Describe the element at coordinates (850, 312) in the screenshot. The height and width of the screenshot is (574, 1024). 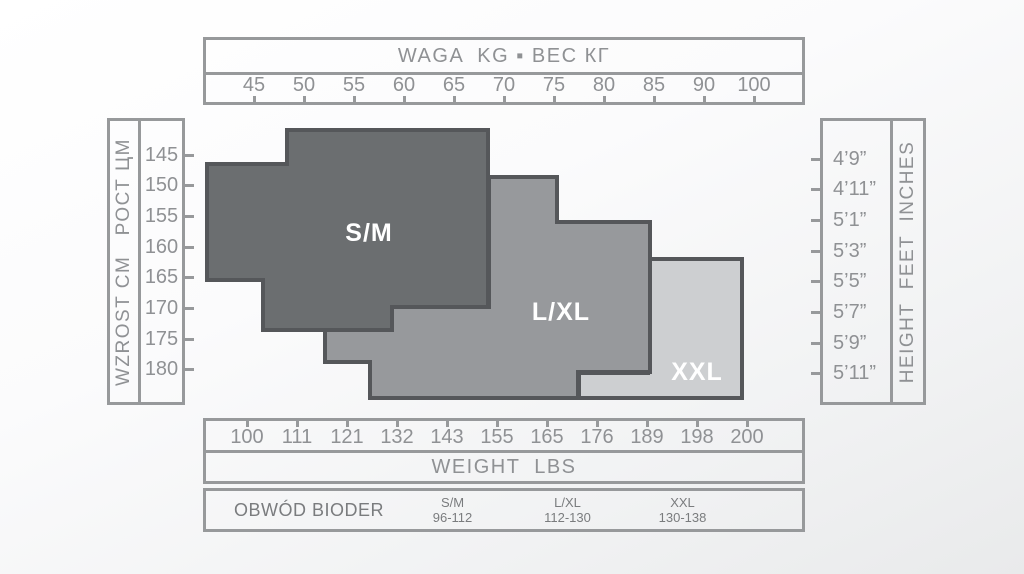
I see `height-ft-tick: 5’7”` at that location.